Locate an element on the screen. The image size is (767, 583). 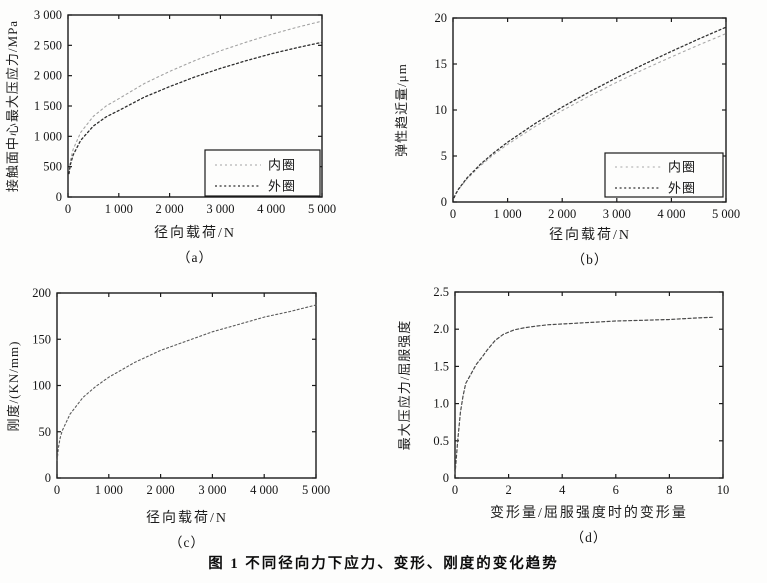
y-tick-label: 1 000 is located at coordinates (48, 136).